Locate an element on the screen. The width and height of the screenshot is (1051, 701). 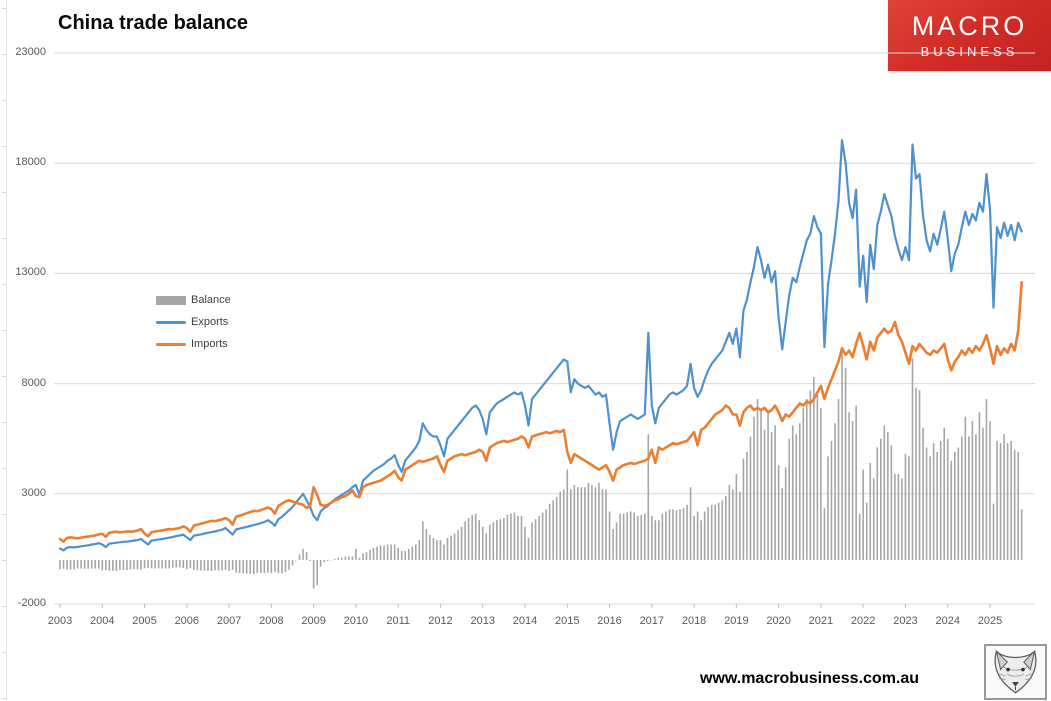
x-tick-label: 2004 is located at coordinates (102, 621).